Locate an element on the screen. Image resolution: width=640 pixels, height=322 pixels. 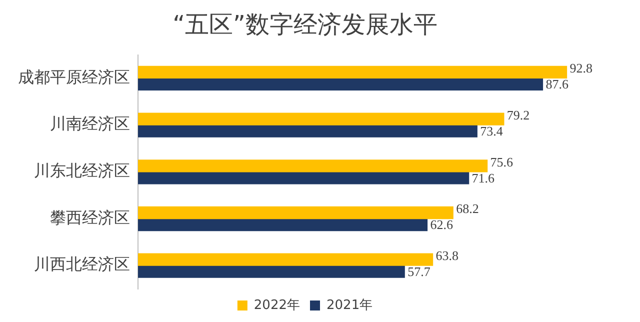
data-label: 87.6 is located at coordinates (557, 84).